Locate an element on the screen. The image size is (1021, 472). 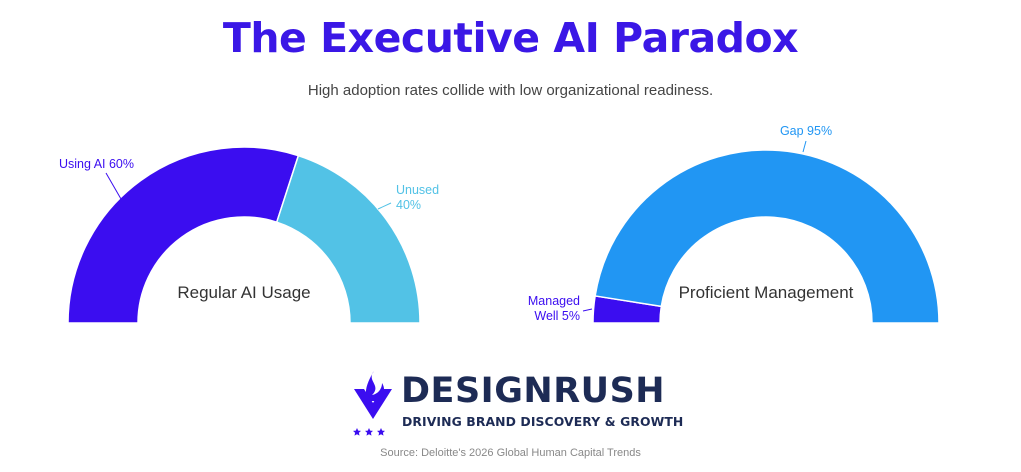
brand-name: DESIGNRUSH is located at coordinates (533, 391).